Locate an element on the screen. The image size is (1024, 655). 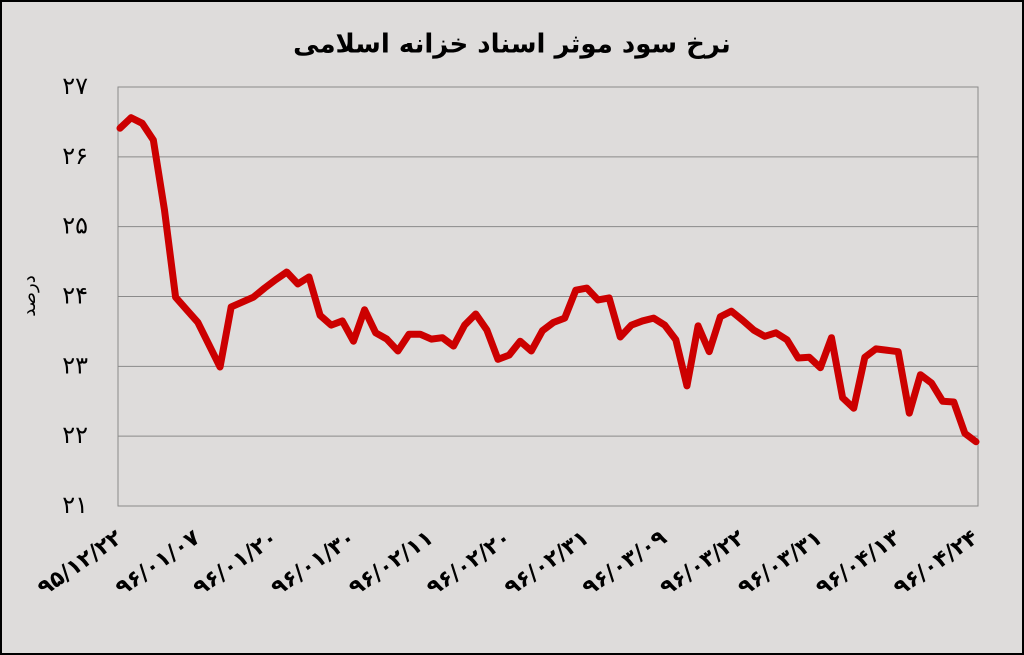
y-tick-label: ۲۴ is located at coordinates (75, 296).